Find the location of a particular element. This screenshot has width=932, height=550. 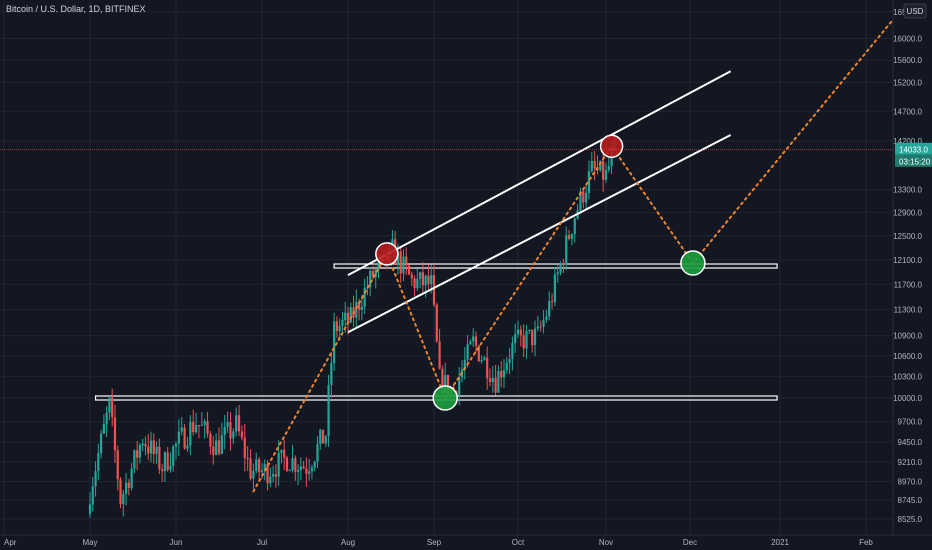

current-price-badge is located at coordinates (913, 148).